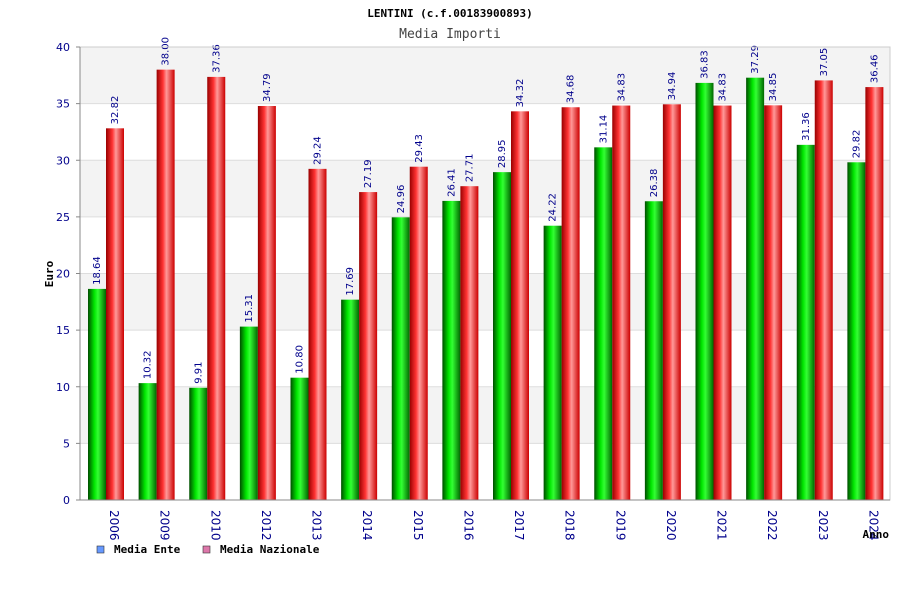  Describe the element at coordinates (570, 304) in the screenshot. I see `bar-media-nazionale-2018` at that location.